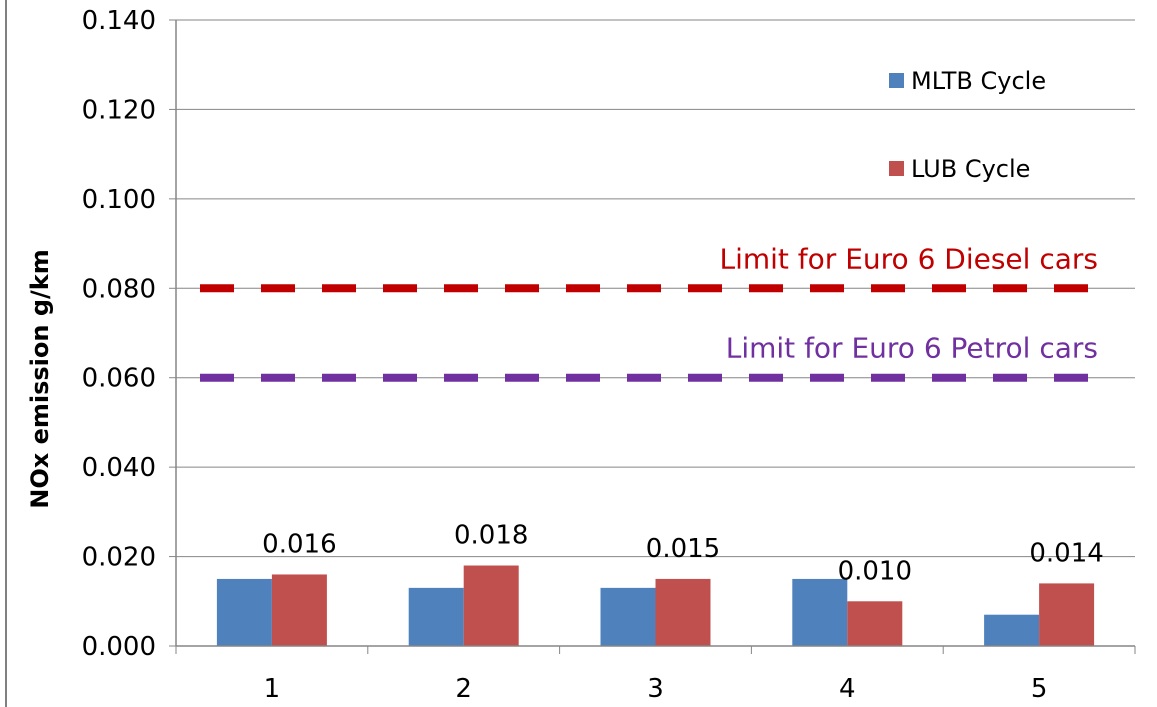 This screenshot has width=1157, height=707. What do you see at coordinates (299, 544) in the screenshot?
I see `data-label: 0.016` at bounding box center [299, 544].